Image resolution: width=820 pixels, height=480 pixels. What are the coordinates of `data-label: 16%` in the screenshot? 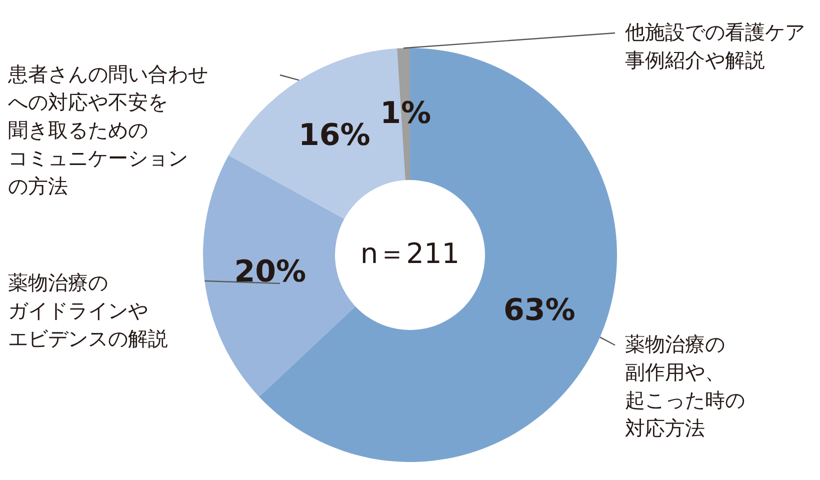 It's located at (334, 135).